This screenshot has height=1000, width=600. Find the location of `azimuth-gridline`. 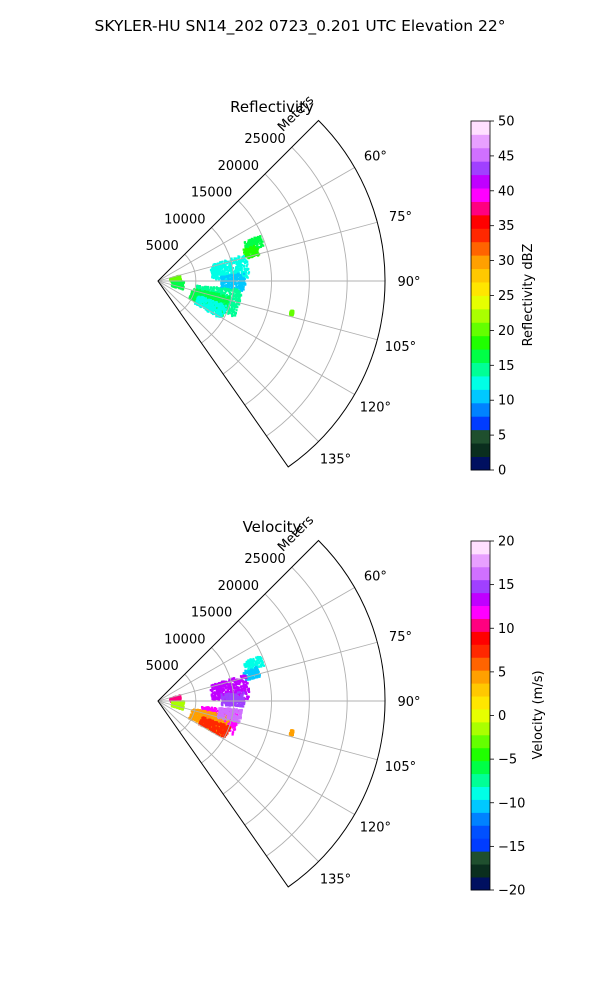

azimuth-gridline is located at coordinates (256, 224).